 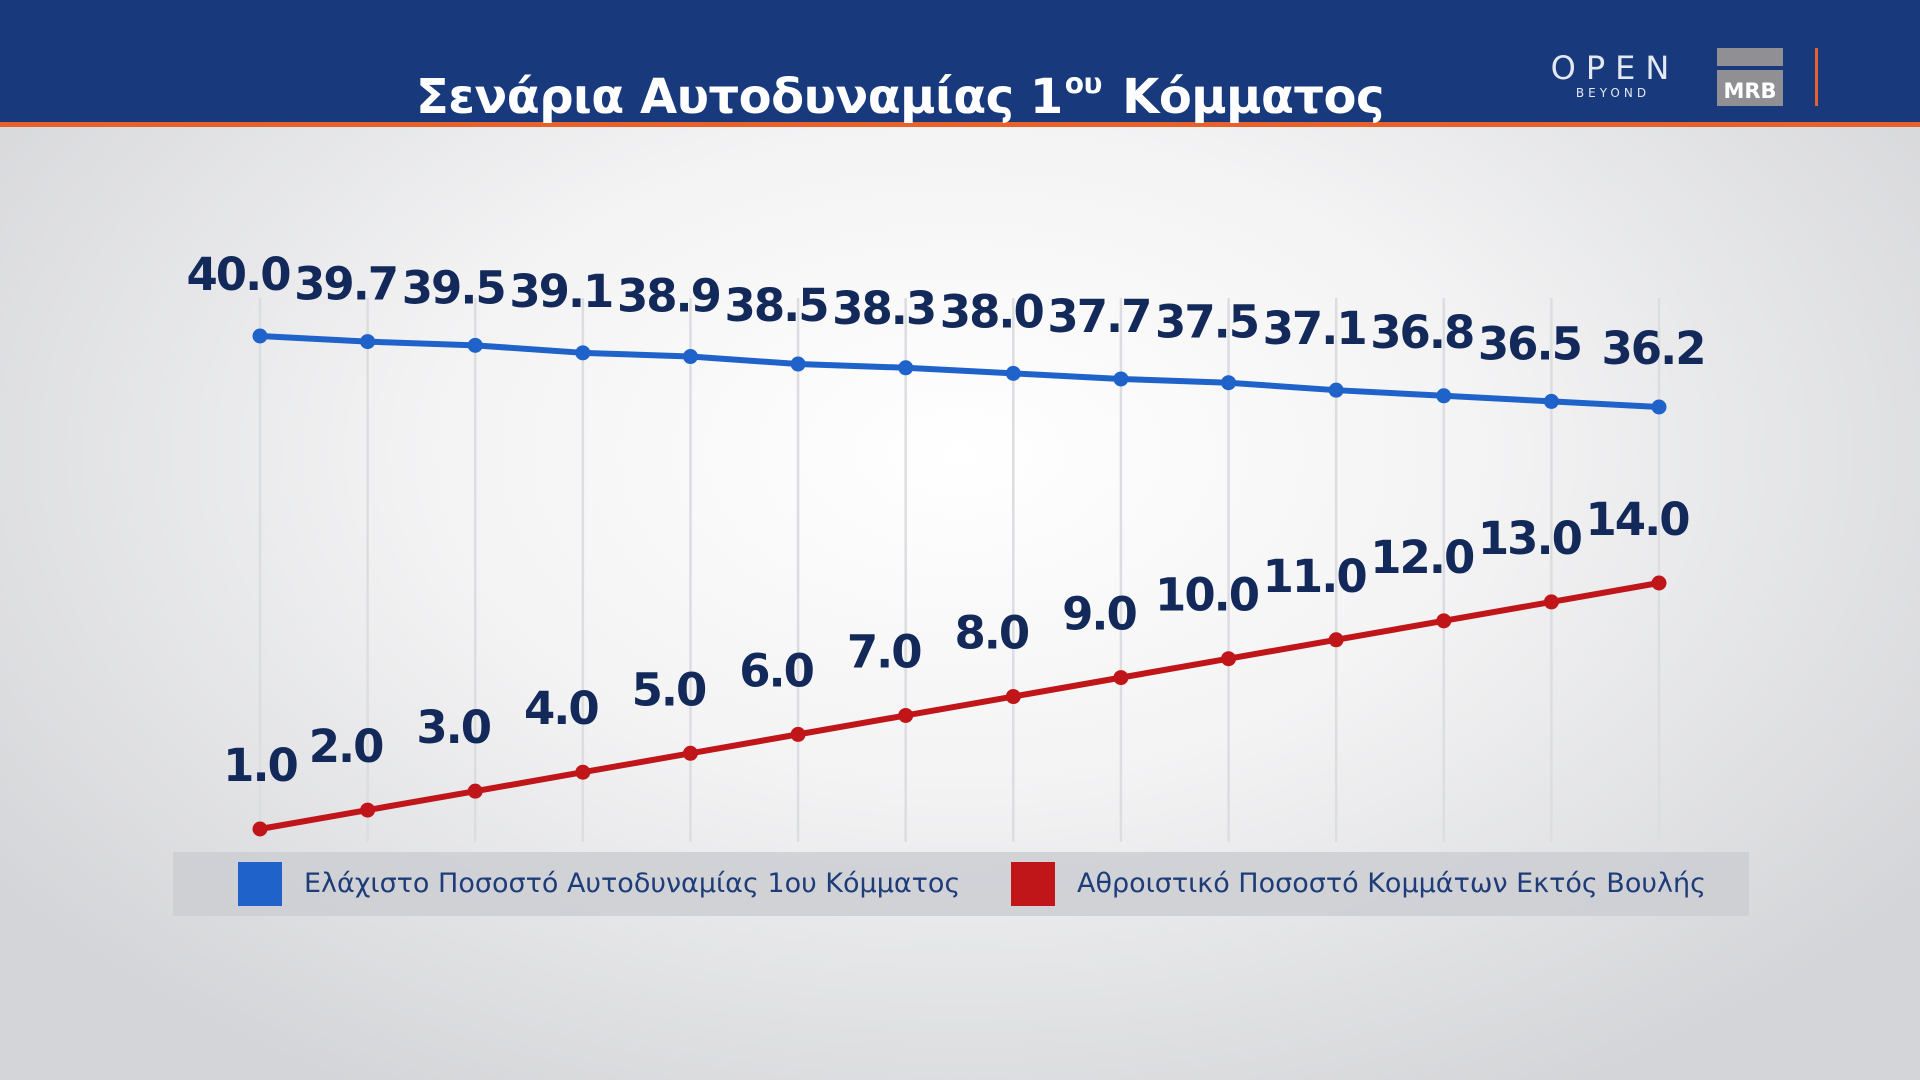 I want to click on data-label-red: 5.0, so click(x=669, y=689).